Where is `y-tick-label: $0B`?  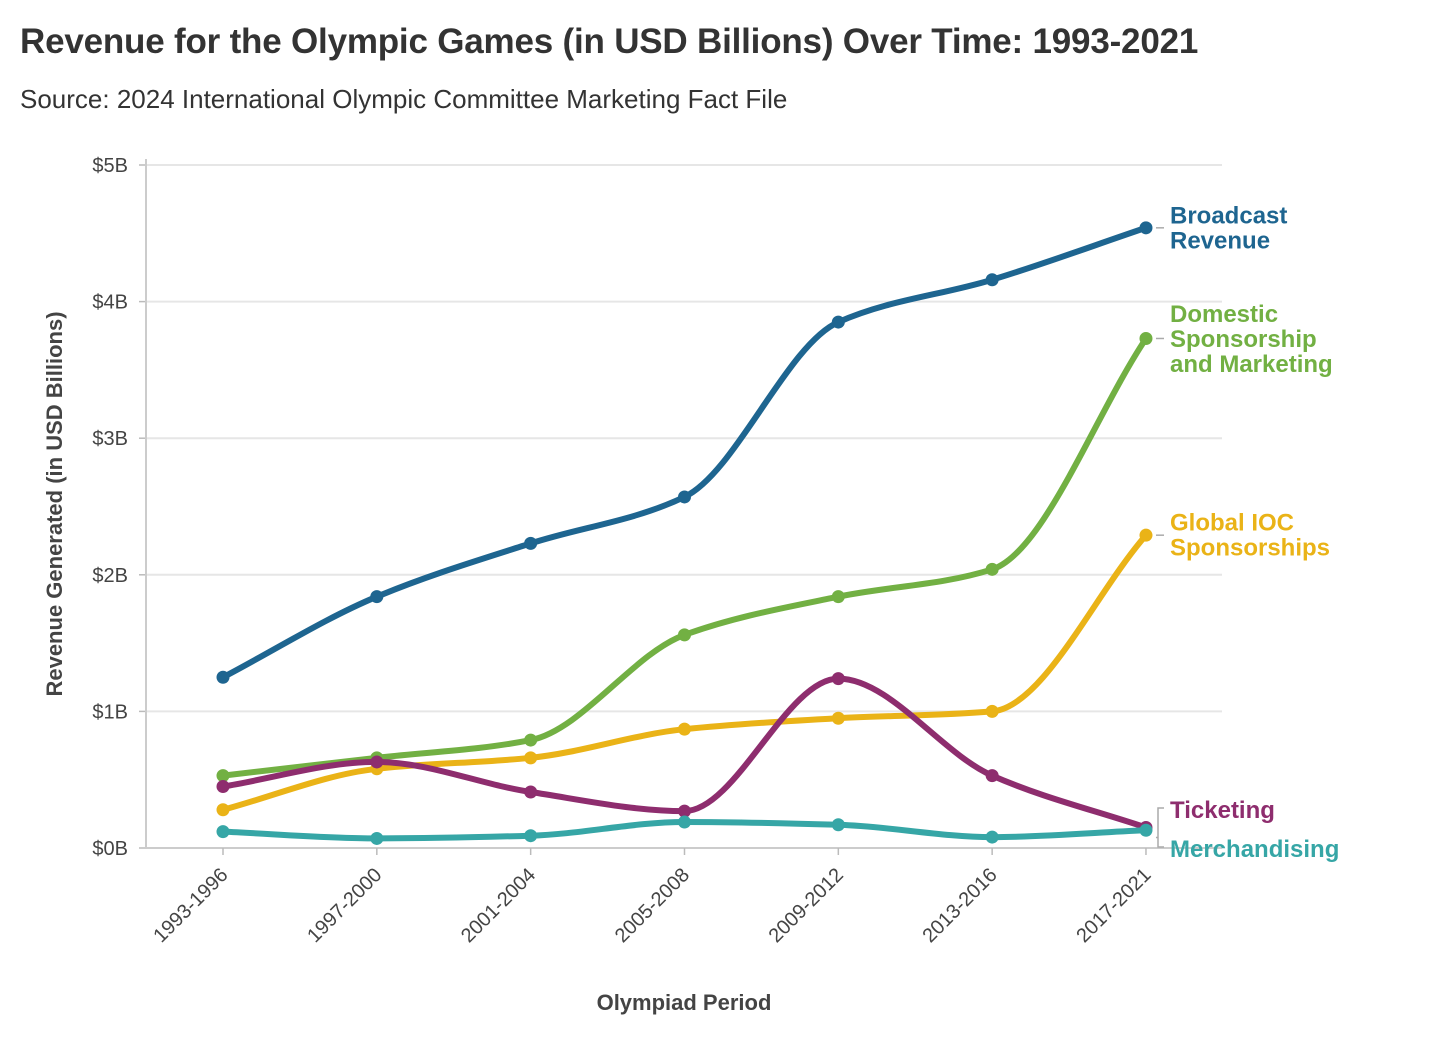 y-tick-label: $0B is located at coordinates (110, 849).